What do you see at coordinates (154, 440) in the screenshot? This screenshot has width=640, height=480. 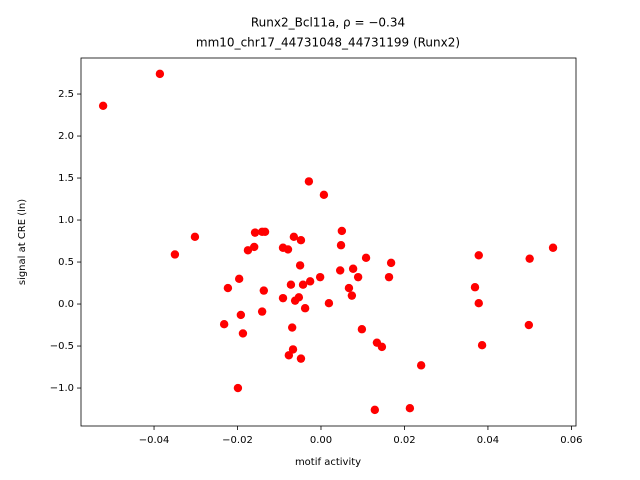 I see `x-tick-label: −0.04` at bounding box center [154, 440].